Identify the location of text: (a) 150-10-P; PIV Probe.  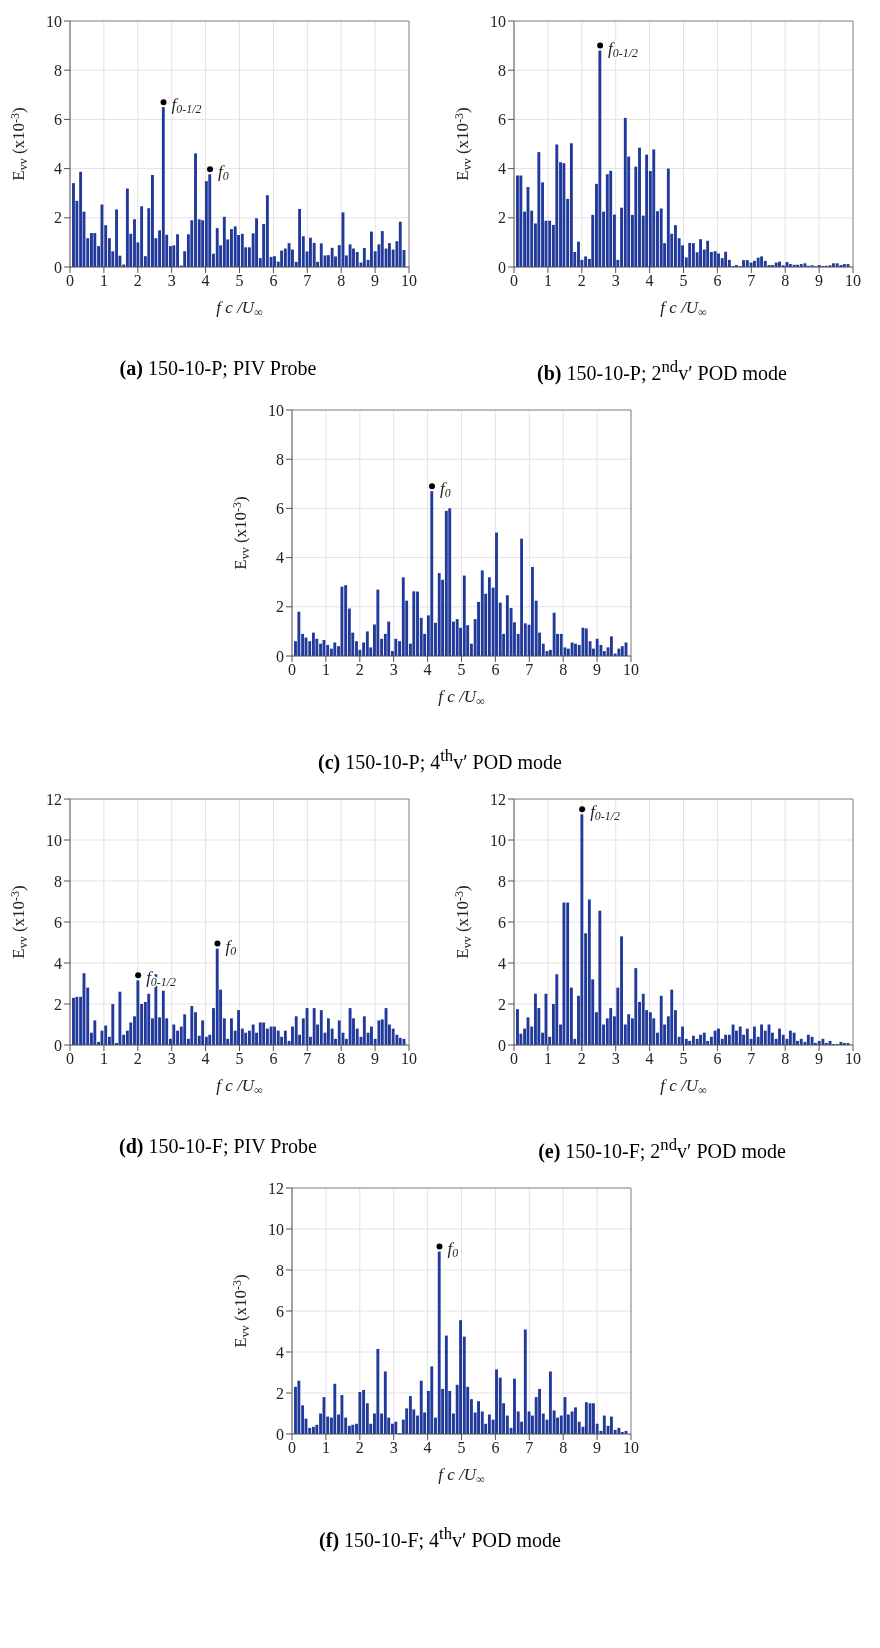
(218, 368).